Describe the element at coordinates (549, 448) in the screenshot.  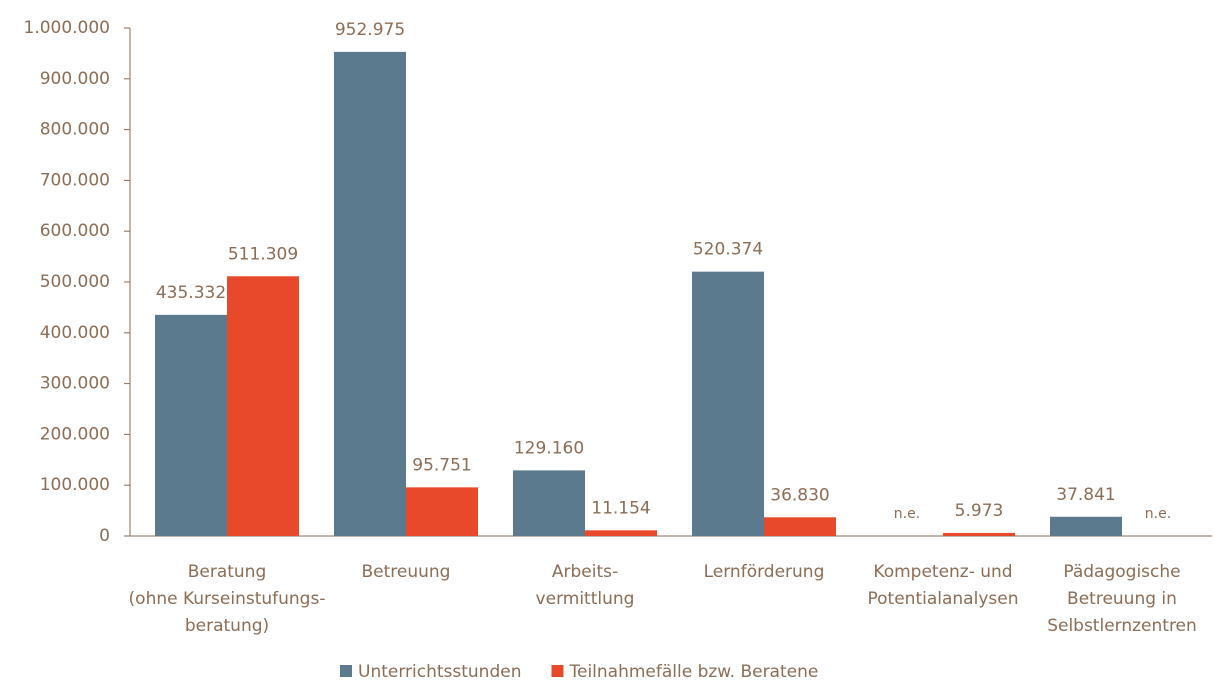
I see `value-label: 129.160` at that location.